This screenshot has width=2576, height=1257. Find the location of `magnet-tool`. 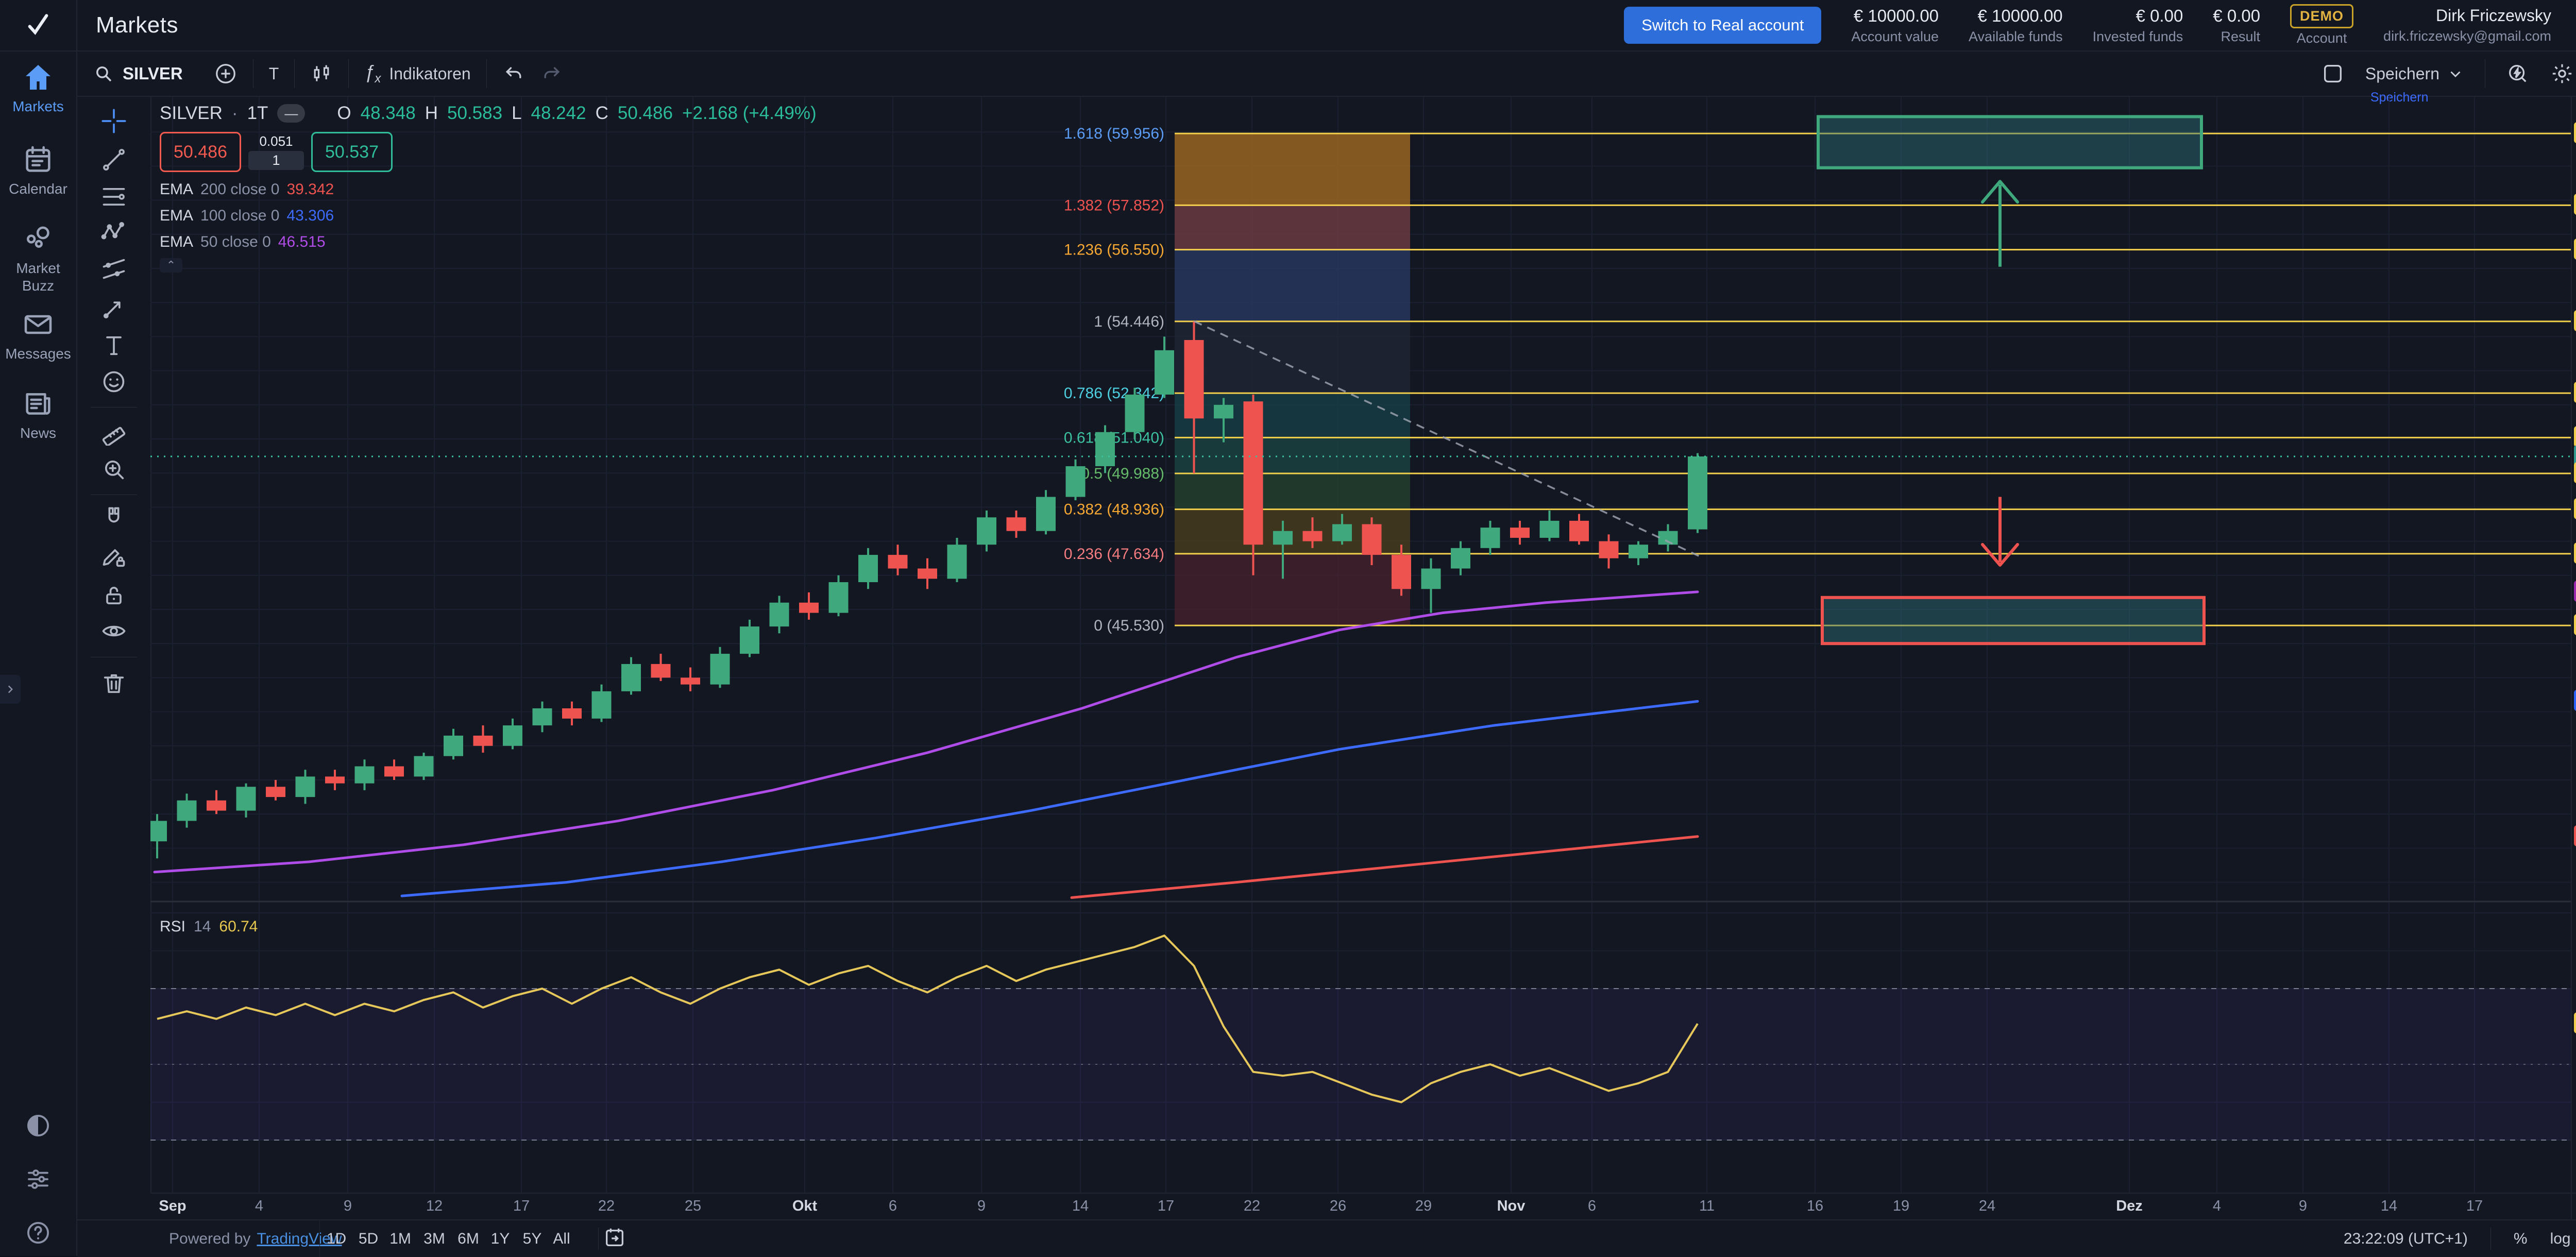

magnet-tool is located at coordinates (113, 518).